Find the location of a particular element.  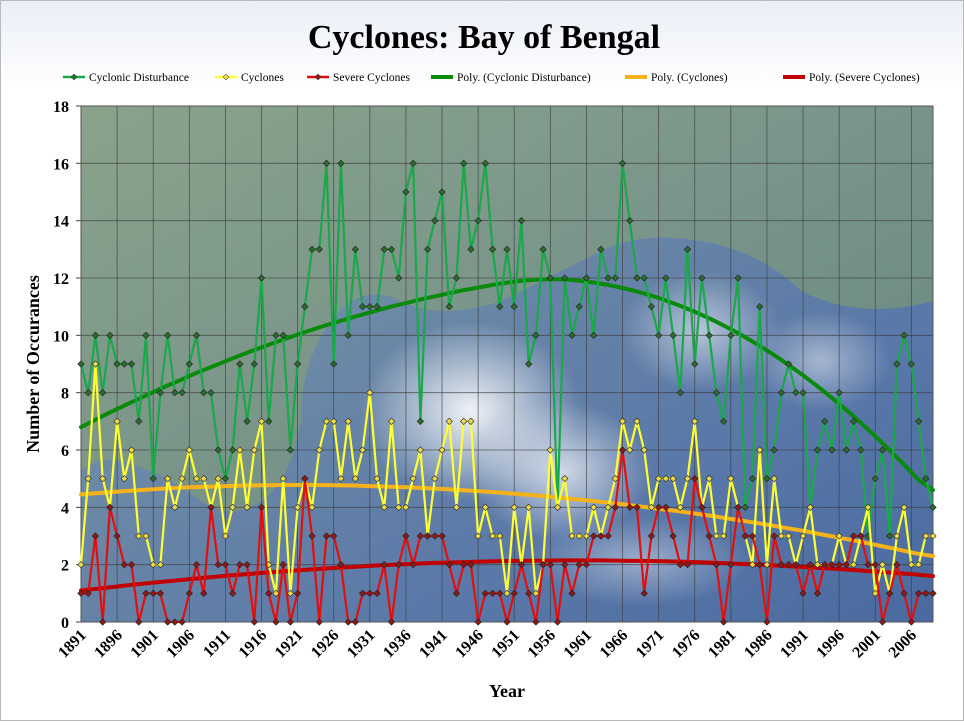

x-tick-label: 1891 is located at coordinates (72, 644).